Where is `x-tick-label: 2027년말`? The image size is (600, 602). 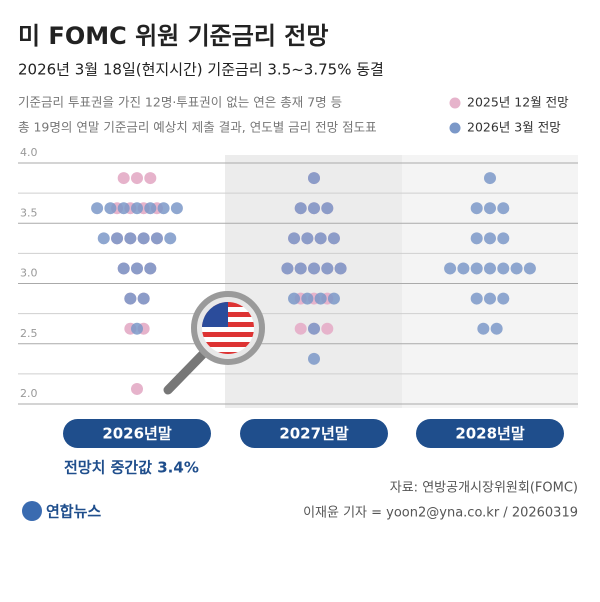 x-tick-label: 2027년말 is located at coordinates (314, 434).